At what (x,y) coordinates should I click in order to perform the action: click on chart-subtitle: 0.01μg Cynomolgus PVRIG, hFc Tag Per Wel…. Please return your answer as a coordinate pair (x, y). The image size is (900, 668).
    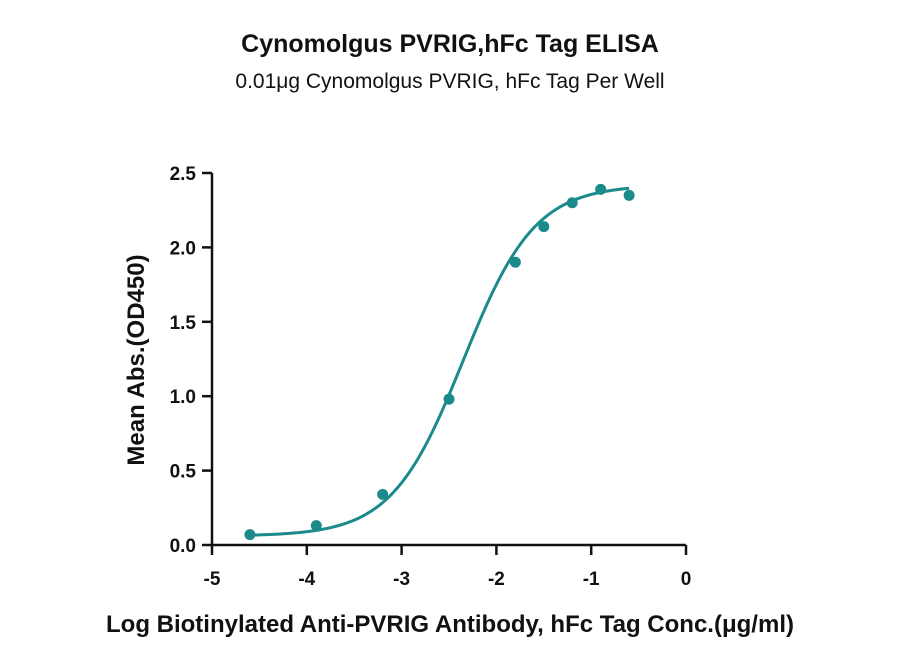
    Looking at the image, I should click on (450, 81).